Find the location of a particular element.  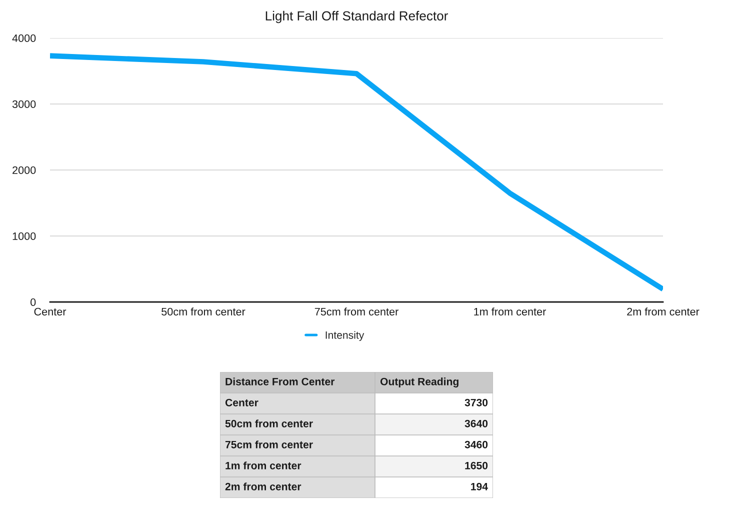

text: Output Reading is located at coordinates (419, 383).